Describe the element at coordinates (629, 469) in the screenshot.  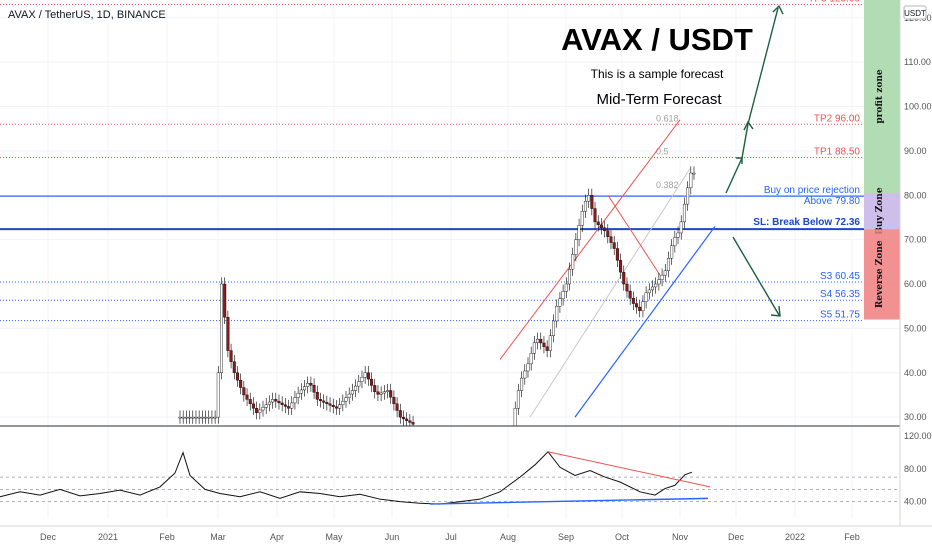
I see `rsi-trend-down` at that location.